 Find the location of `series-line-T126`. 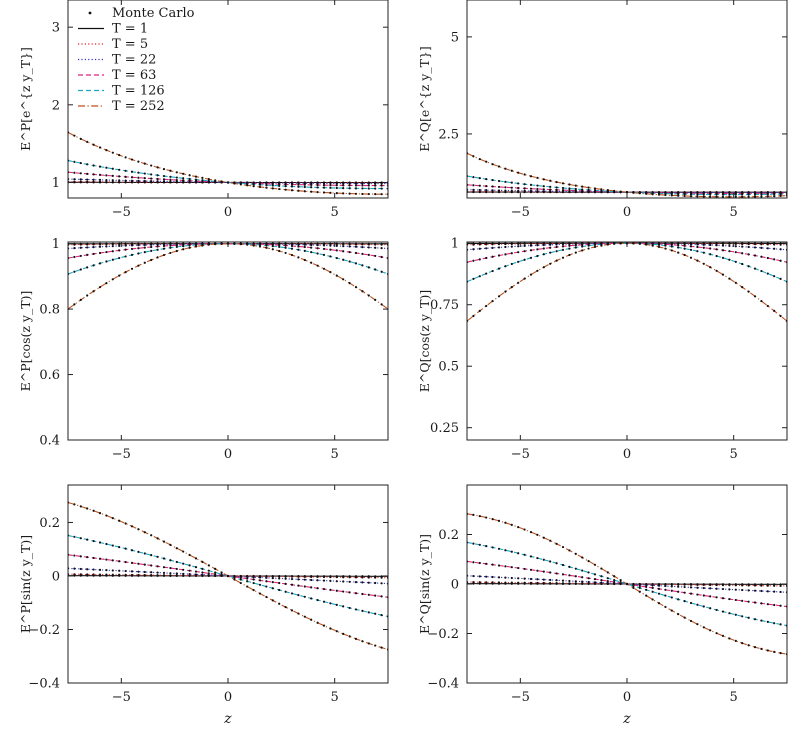

series-line-T126 is located at coordinates (228, 174).